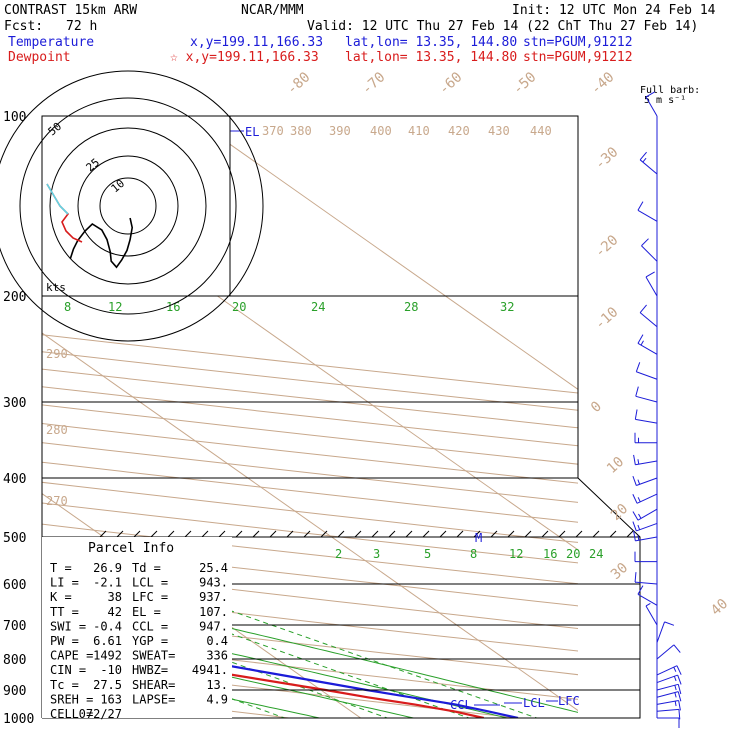 The height and width of the screenshot is (740, 740). What do you see at coordinates (301, 131) in the screenshot?
I see `dry-adiabat-label: 380` at bounding box center [301, 131].